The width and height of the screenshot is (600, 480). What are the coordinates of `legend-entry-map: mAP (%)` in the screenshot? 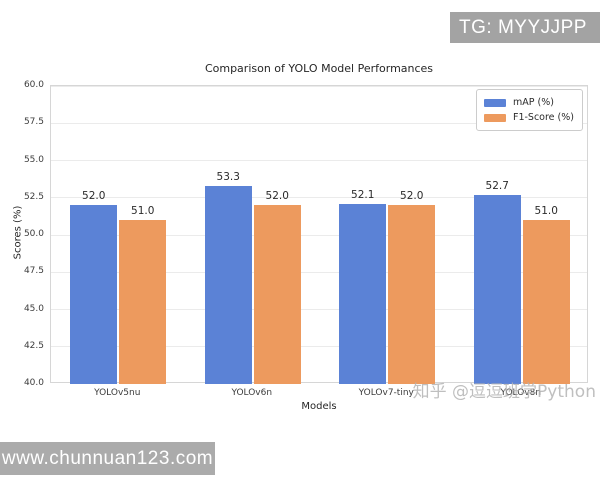 It's located at (528, 102).